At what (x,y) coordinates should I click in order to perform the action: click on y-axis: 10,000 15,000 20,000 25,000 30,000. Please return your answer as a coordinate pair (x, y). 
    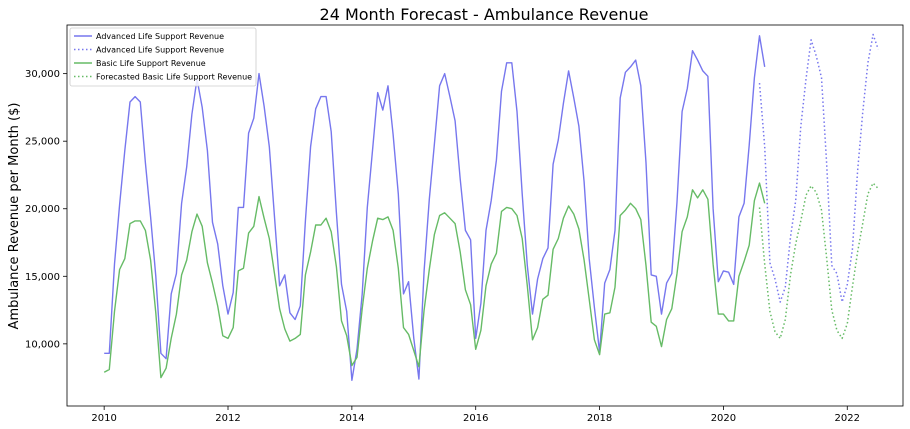
    Looking at the image, I should click on (46, 209).